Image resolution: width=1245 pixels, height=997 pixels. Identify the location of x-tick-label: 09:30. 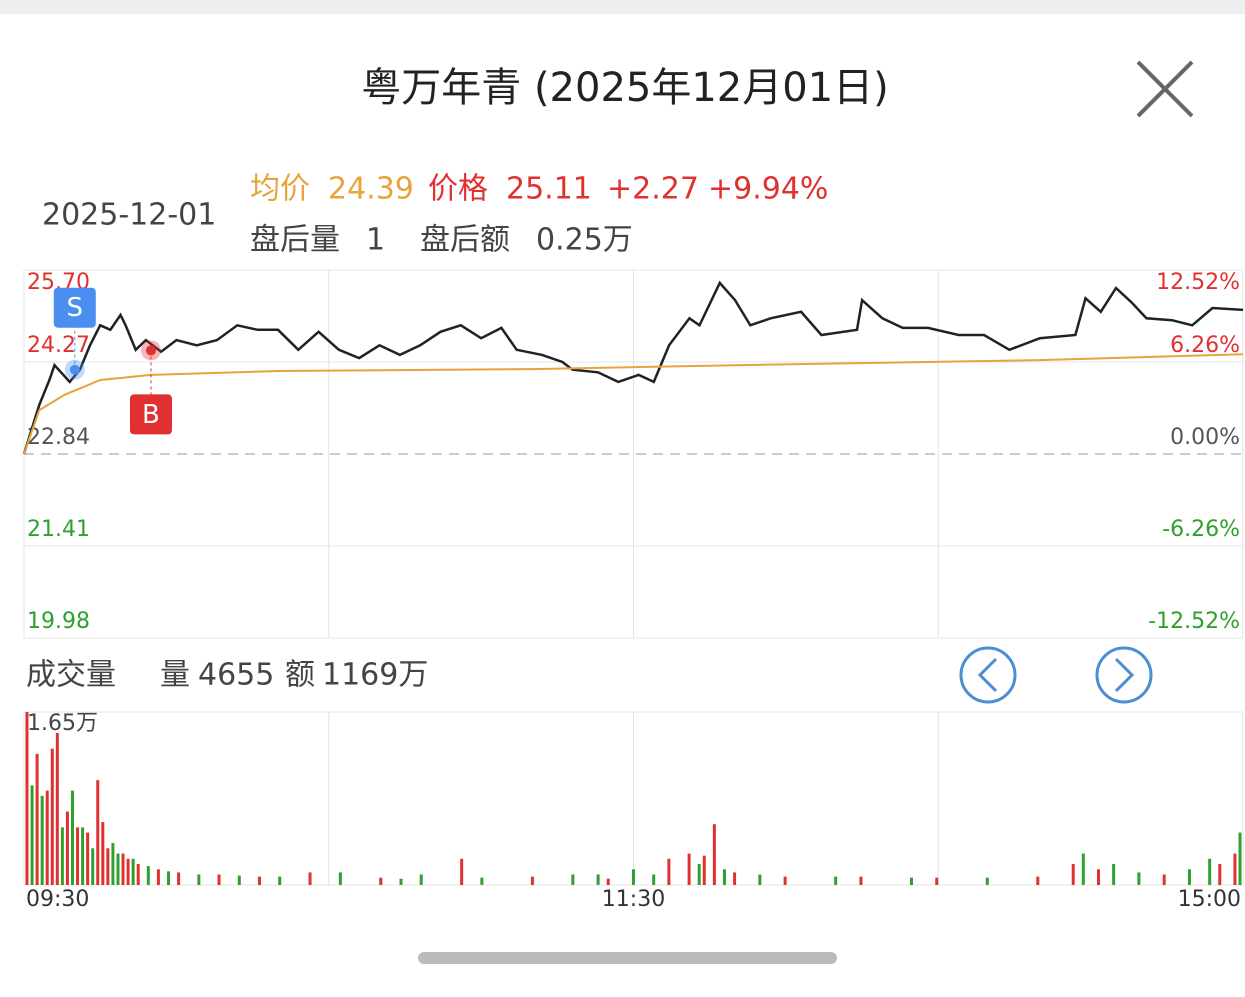
(57, 899).